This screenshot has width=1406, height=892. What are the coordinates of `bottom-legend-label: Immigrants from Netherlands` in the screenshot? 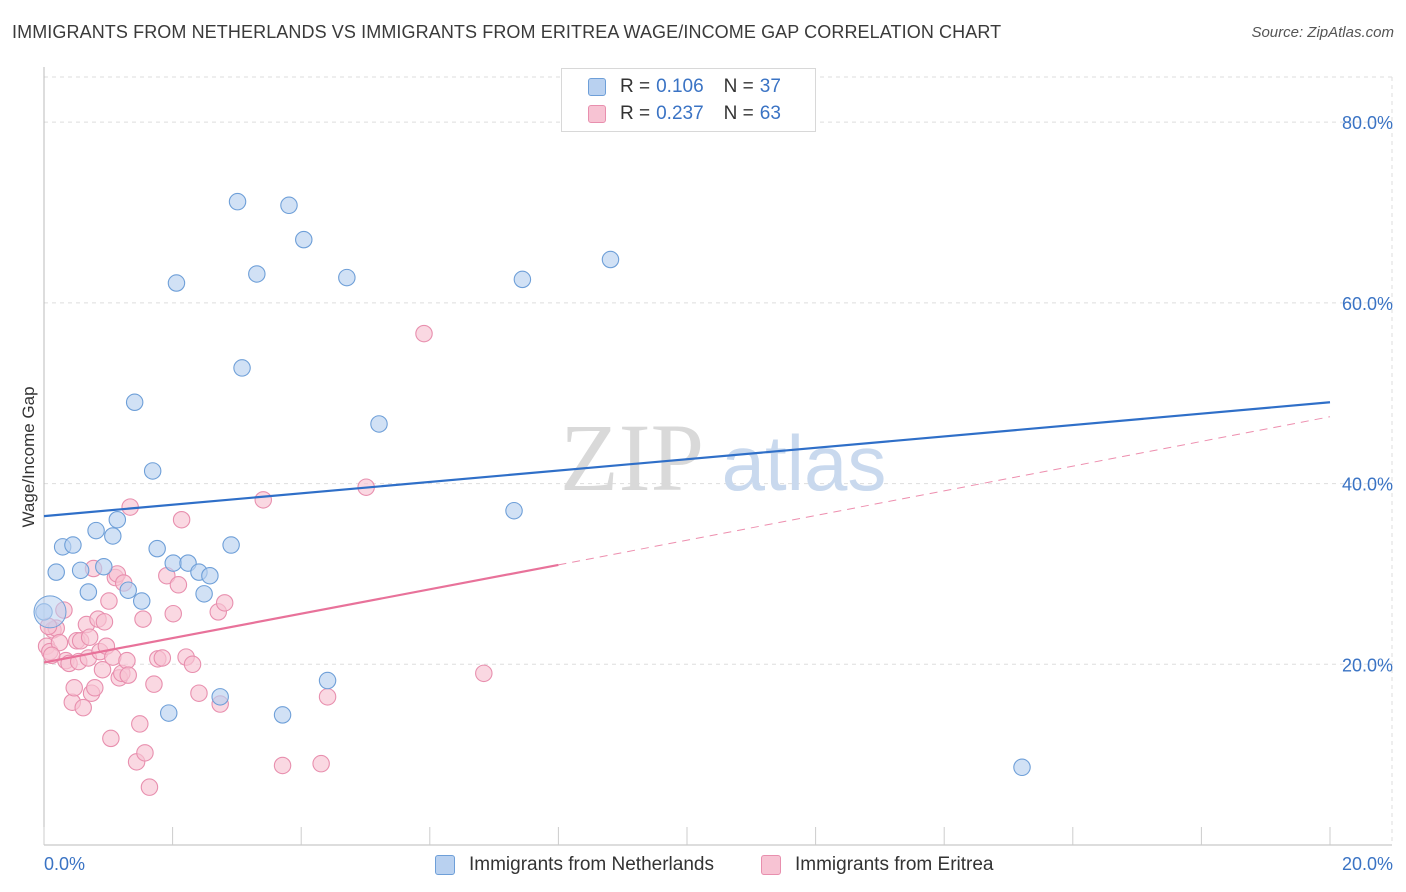 It's located at (591, 864).